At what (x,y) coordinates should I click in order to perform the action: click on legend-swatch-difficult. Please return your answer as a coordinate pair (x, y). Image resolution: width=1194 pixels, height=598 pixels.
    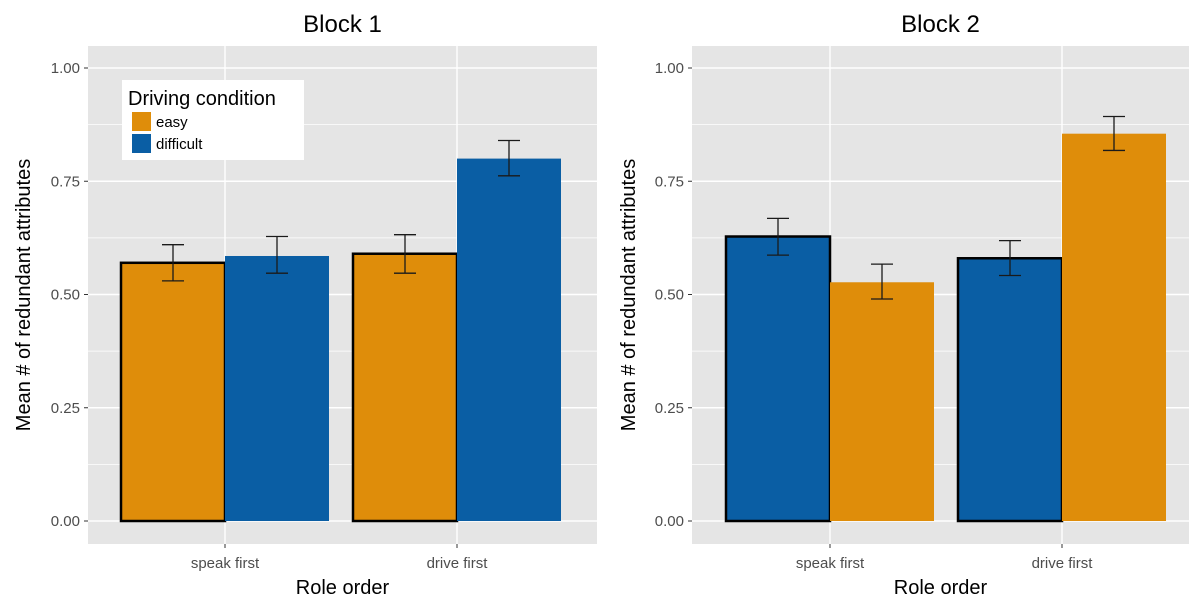
    Looking at the image, I should click on (141, 143).